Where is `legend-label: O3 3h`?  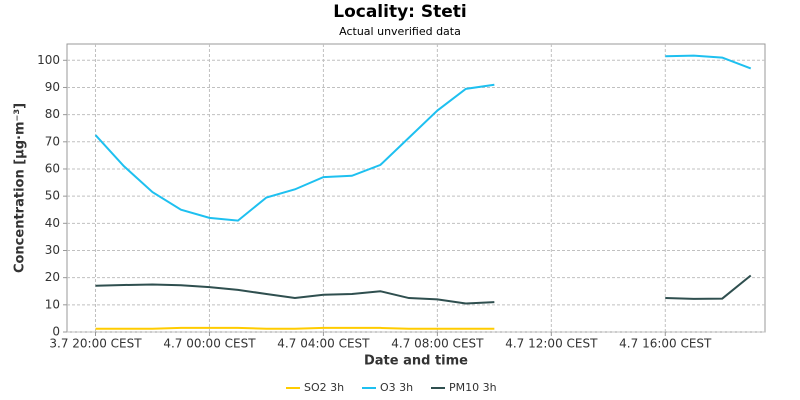
legend-label: O3 3h is located at coordinates (396, 387).